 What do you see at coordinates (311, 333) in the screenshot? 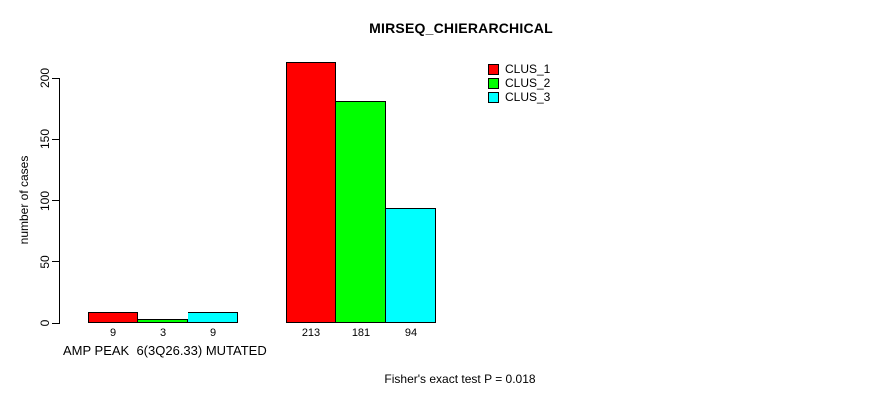
I see `bar-value-label: 213` at bounding box center [311, 333].